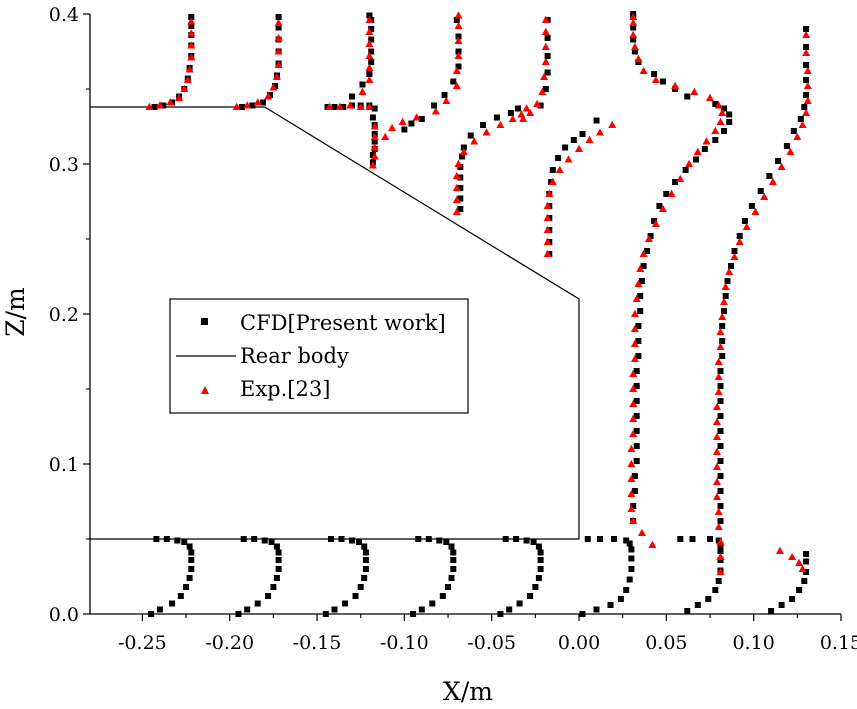  What do you see at coordinates (205, 390) in the screenshot?
I see `legend-exp-marker` at bounding box center [205, 390].